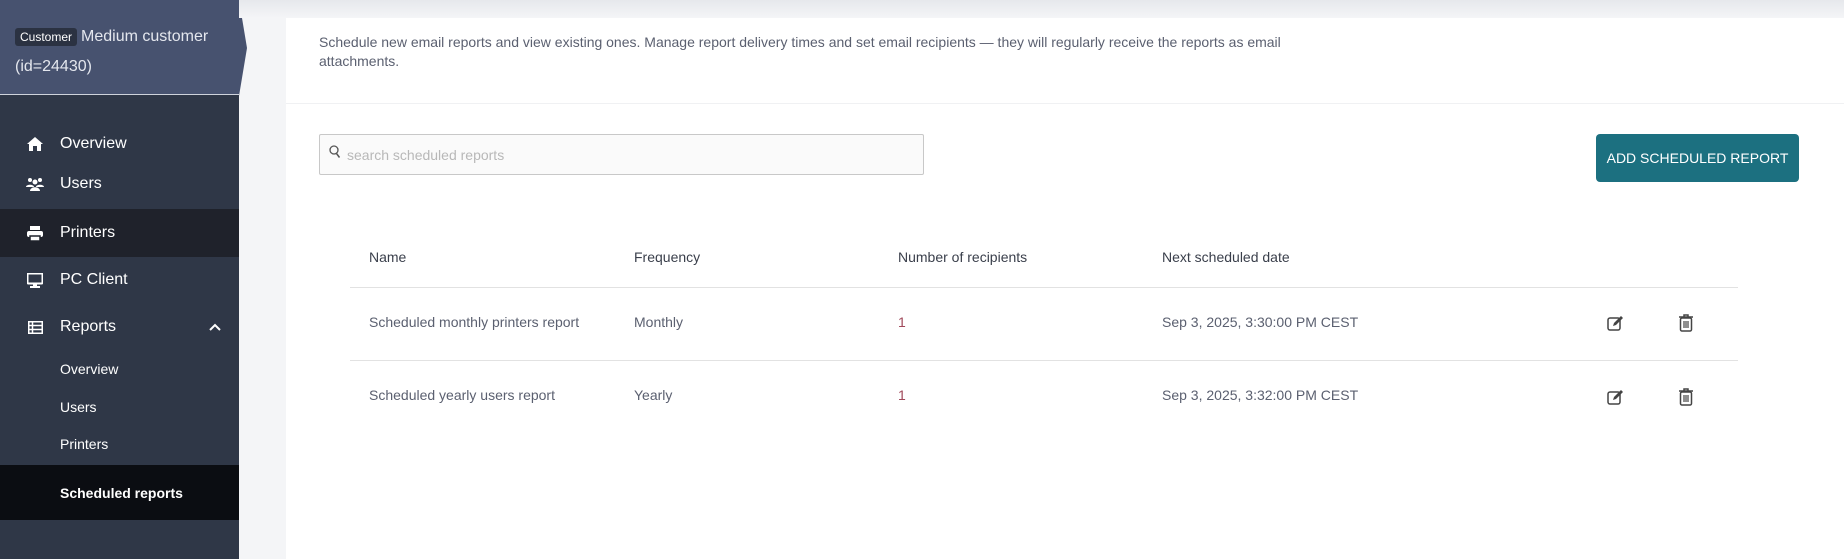 This screenshot has width=1844, height=559. Describe the element at coordinates (94, 279) in the screenshot. I see `sidebar-item-label: PC Client` at that location.